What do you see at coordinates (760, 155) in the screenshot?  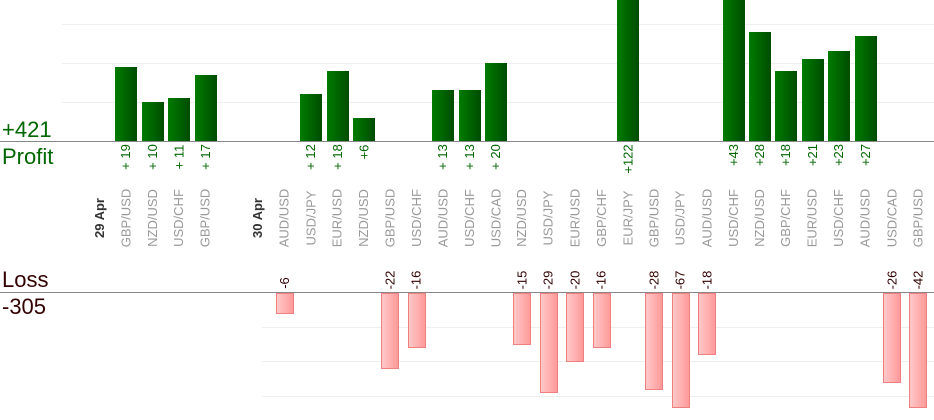 I see `profit-value-label: +28` at bounding box center [760, 155].